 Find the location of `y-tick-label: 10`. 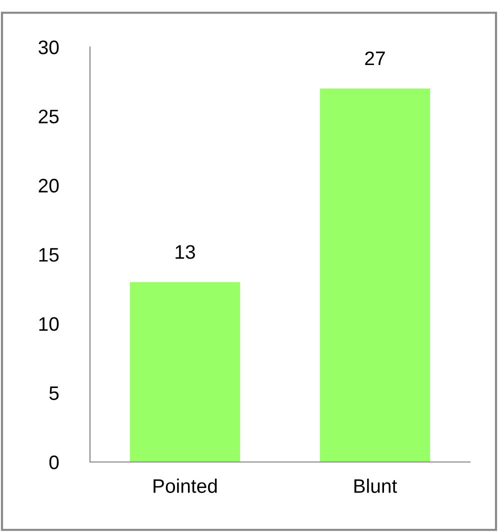

y-tick-label: 10 is located at coordinates (49, 324).